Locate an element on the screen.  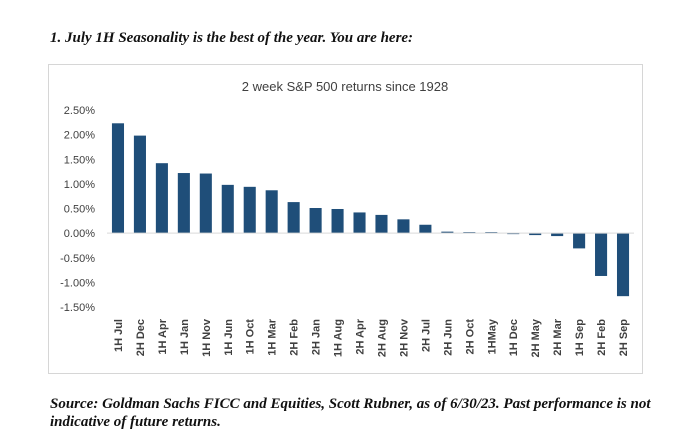
x-tick-label: 2H Apr is located at coordinates (361, 336).